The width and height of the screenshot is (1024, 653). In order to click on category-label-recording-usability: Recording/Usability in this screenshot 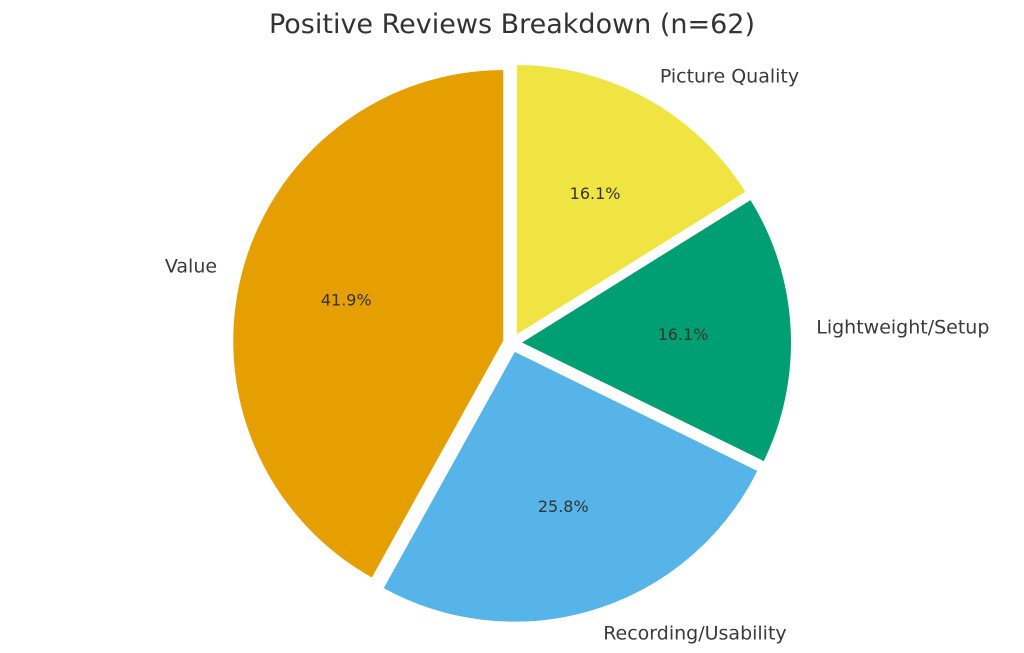, I will do `click(694, 634)`.